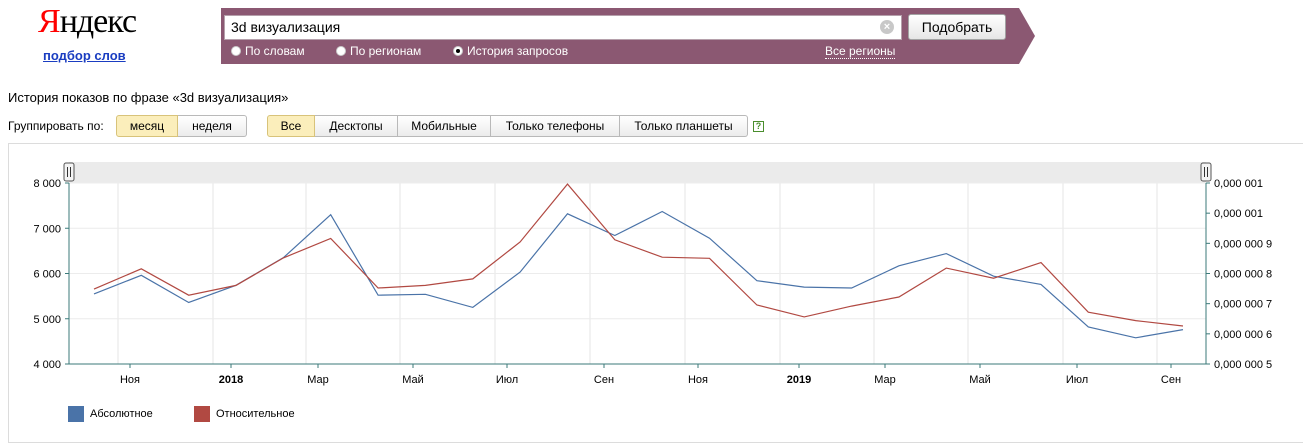  Describe the element at coordinates (758, 126) in the screenshot. I see `help-icon: ?` at that location.